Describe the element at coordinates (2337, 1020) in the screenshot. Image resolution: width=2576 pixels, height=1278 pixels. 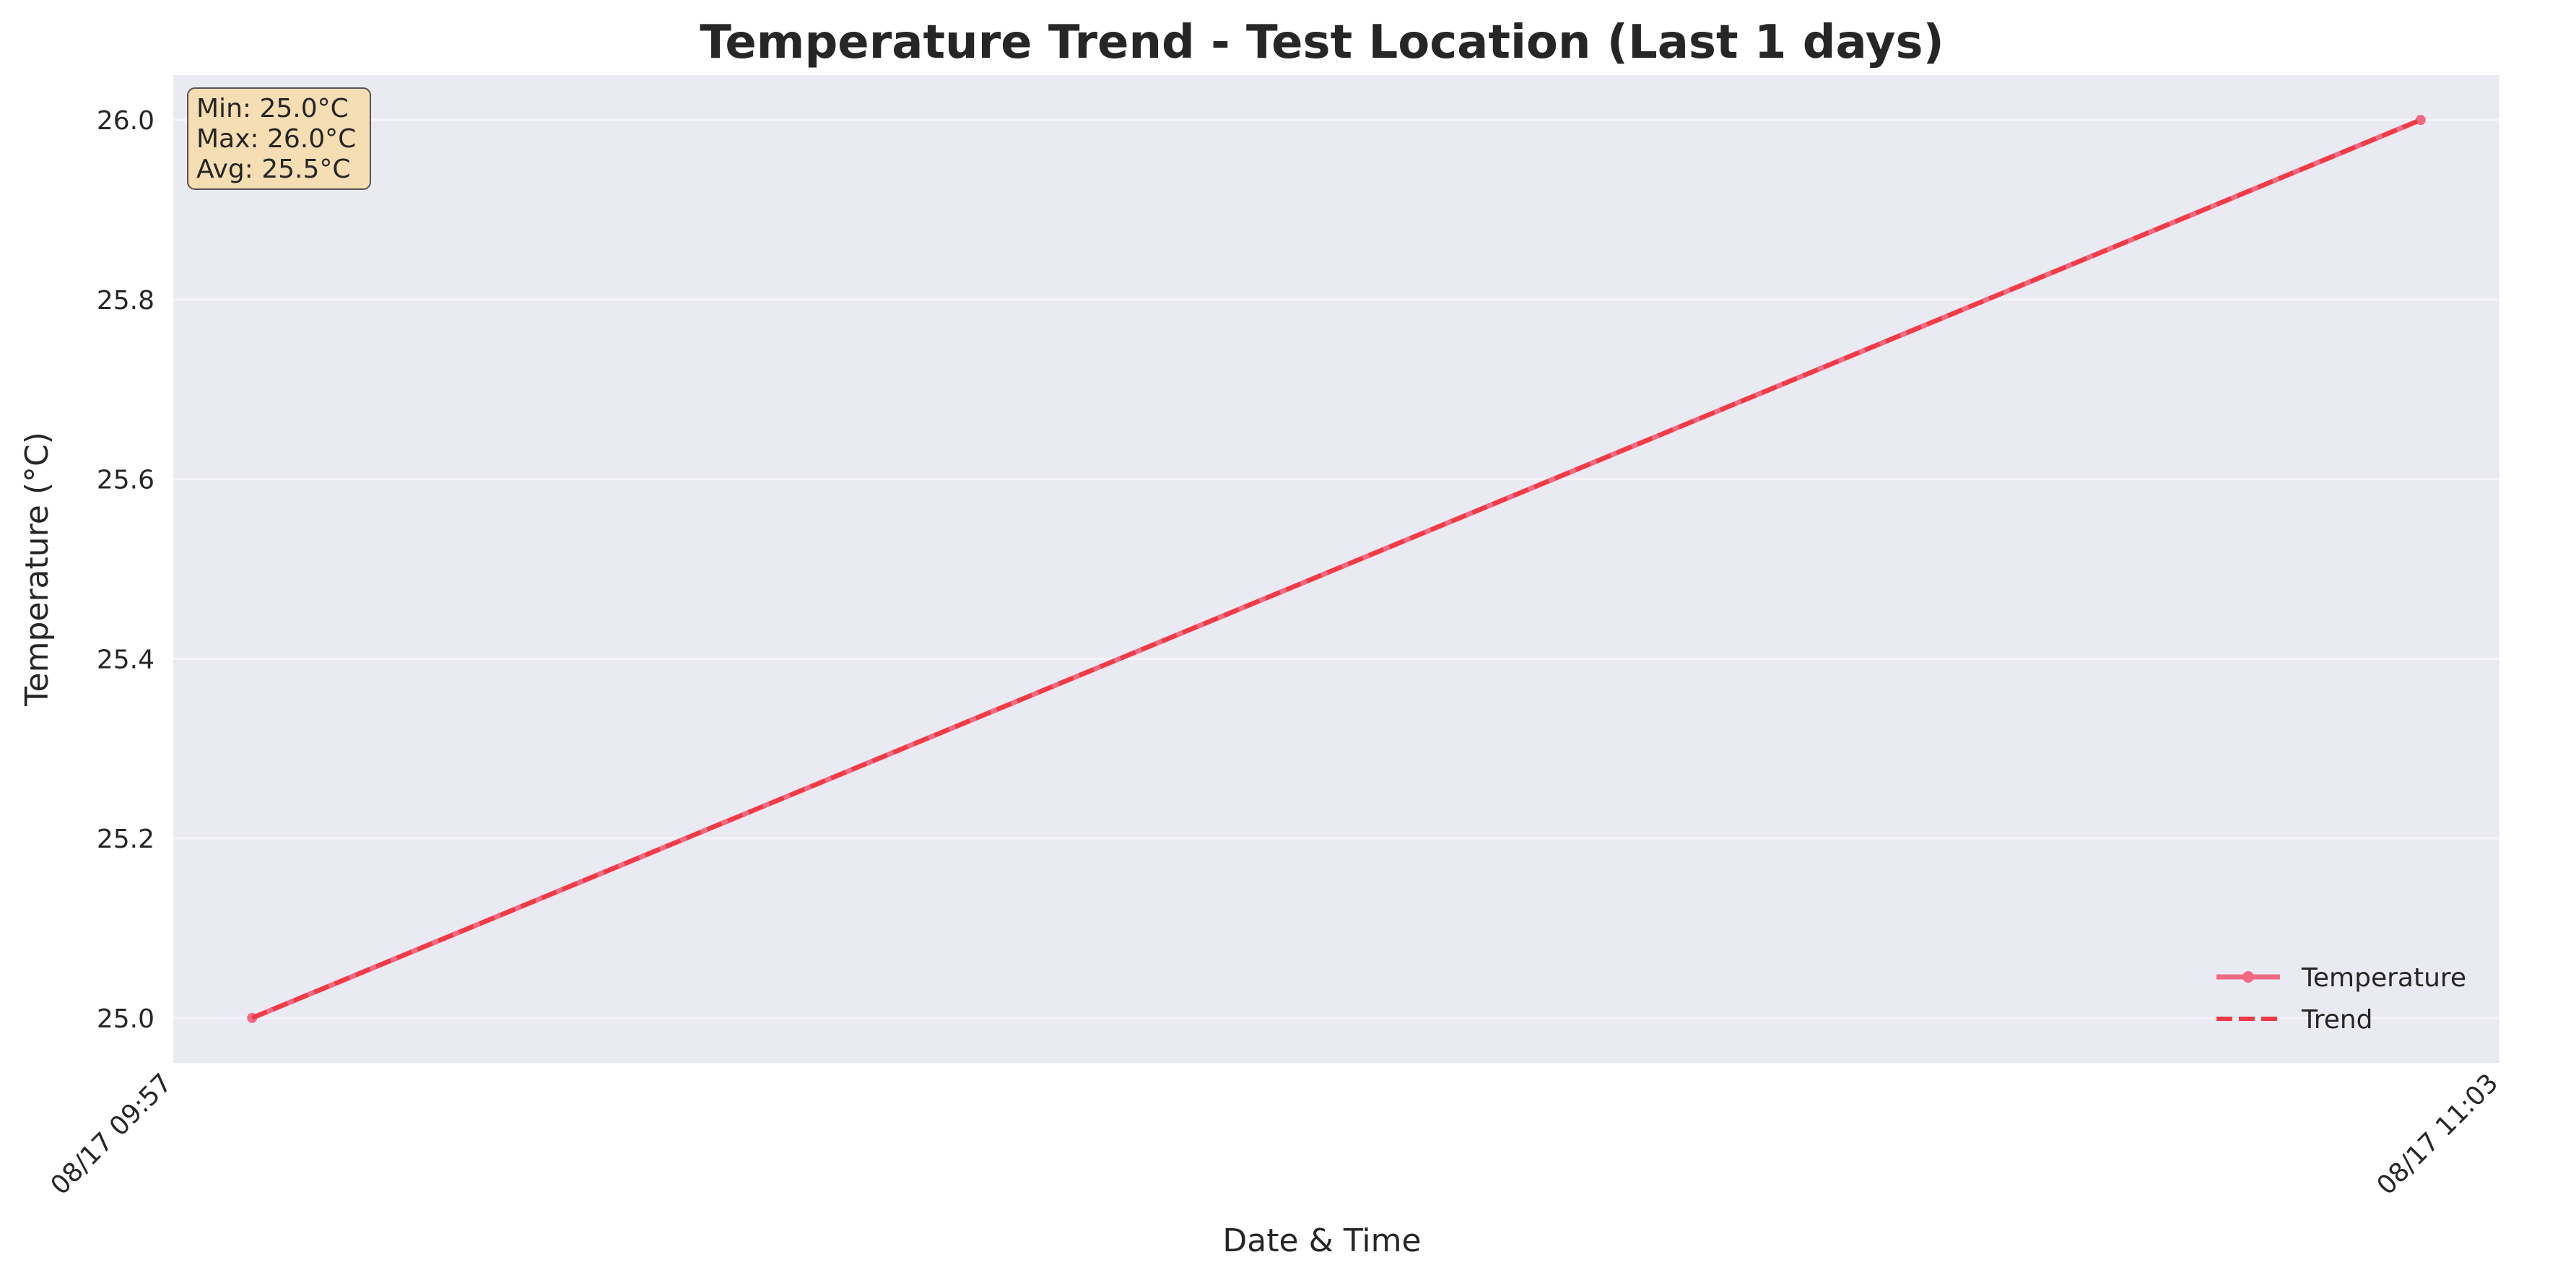
I see `legend-trend-label: Trend` at that location.